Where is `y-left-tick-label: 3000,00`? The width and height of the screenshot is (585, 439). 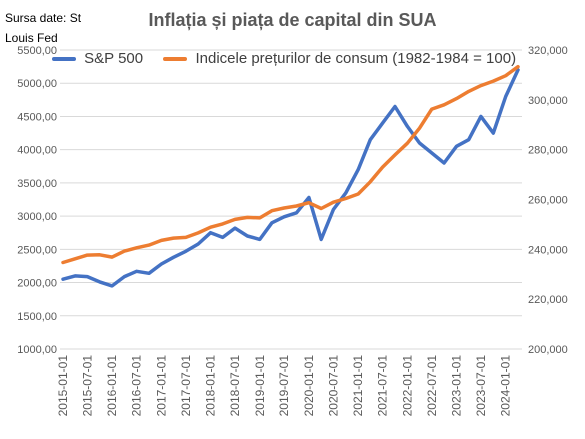 y-left-tick-label: 3000,00 is located at coordinates (37, 217).